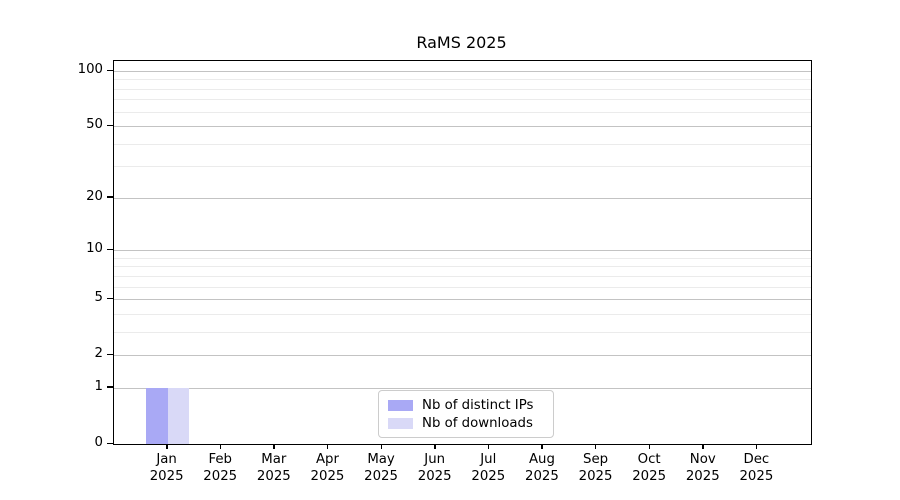  I want to click on x-tick-label: Jun 2025, so click(434, 468).